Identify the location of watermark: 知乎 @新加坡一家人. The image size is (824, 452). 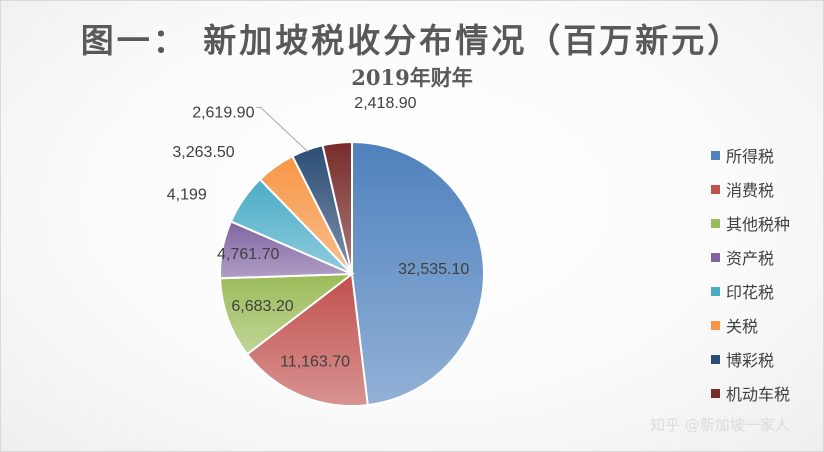
(720, 425).